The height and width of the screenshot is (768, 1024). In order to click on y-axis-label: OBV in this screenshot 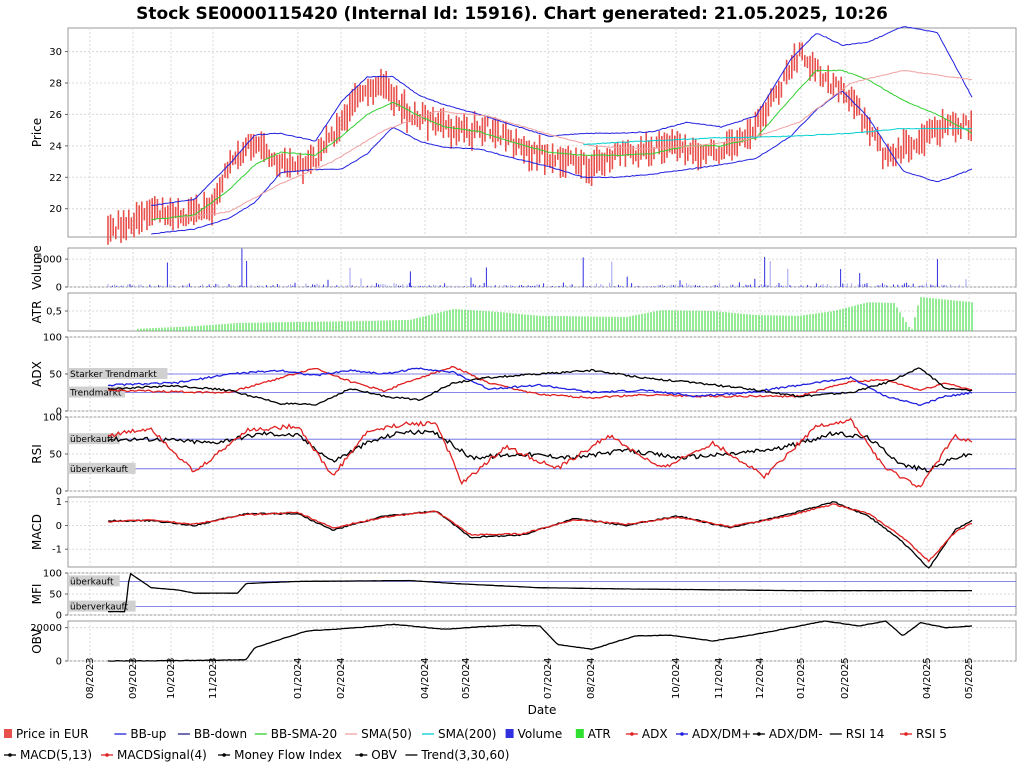, I will do `click(37, 640)`.